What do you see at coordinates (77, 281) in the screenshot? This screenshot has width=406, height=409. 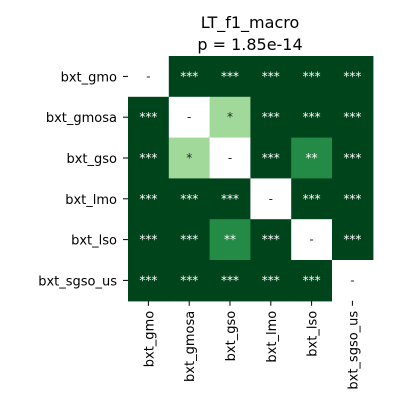 I see `y-tick-label: bxt_sgso_us` at bounding box center [77, 281].